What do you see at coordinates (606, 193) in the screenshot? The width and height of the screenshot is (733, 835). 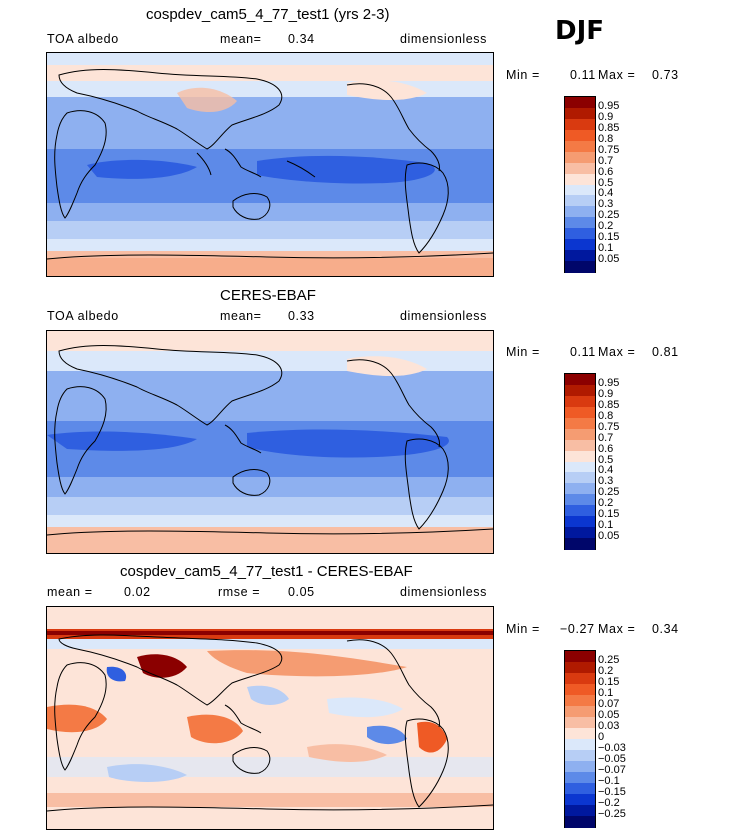 I see `panel-1-colorbar-tick-label: 0.4` at bounding box center [606, 193].